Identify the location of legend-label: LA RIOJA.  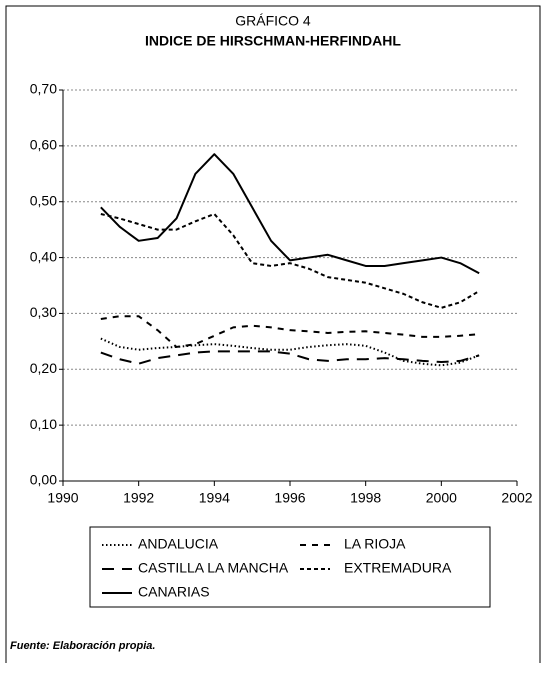
(375, 544).